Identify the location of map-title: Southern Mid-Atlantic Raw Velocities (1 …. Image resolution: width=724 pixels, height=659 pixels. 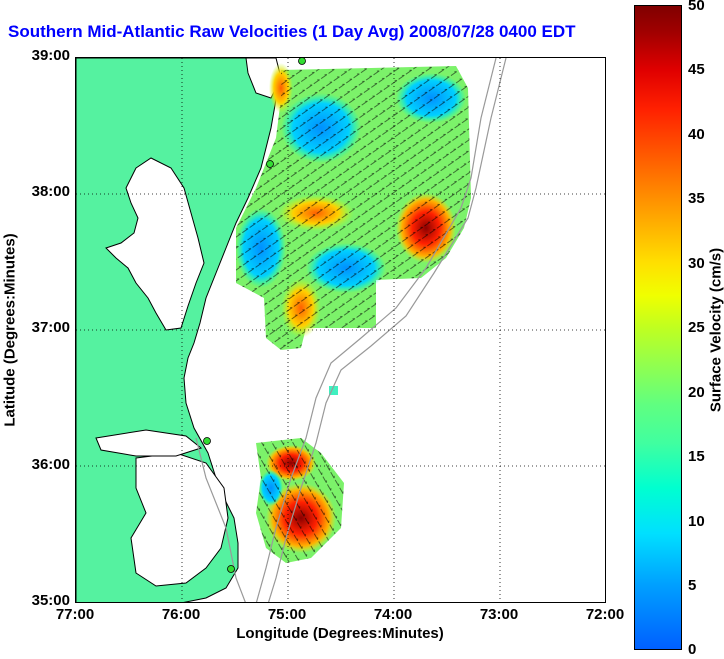
(292, 31).